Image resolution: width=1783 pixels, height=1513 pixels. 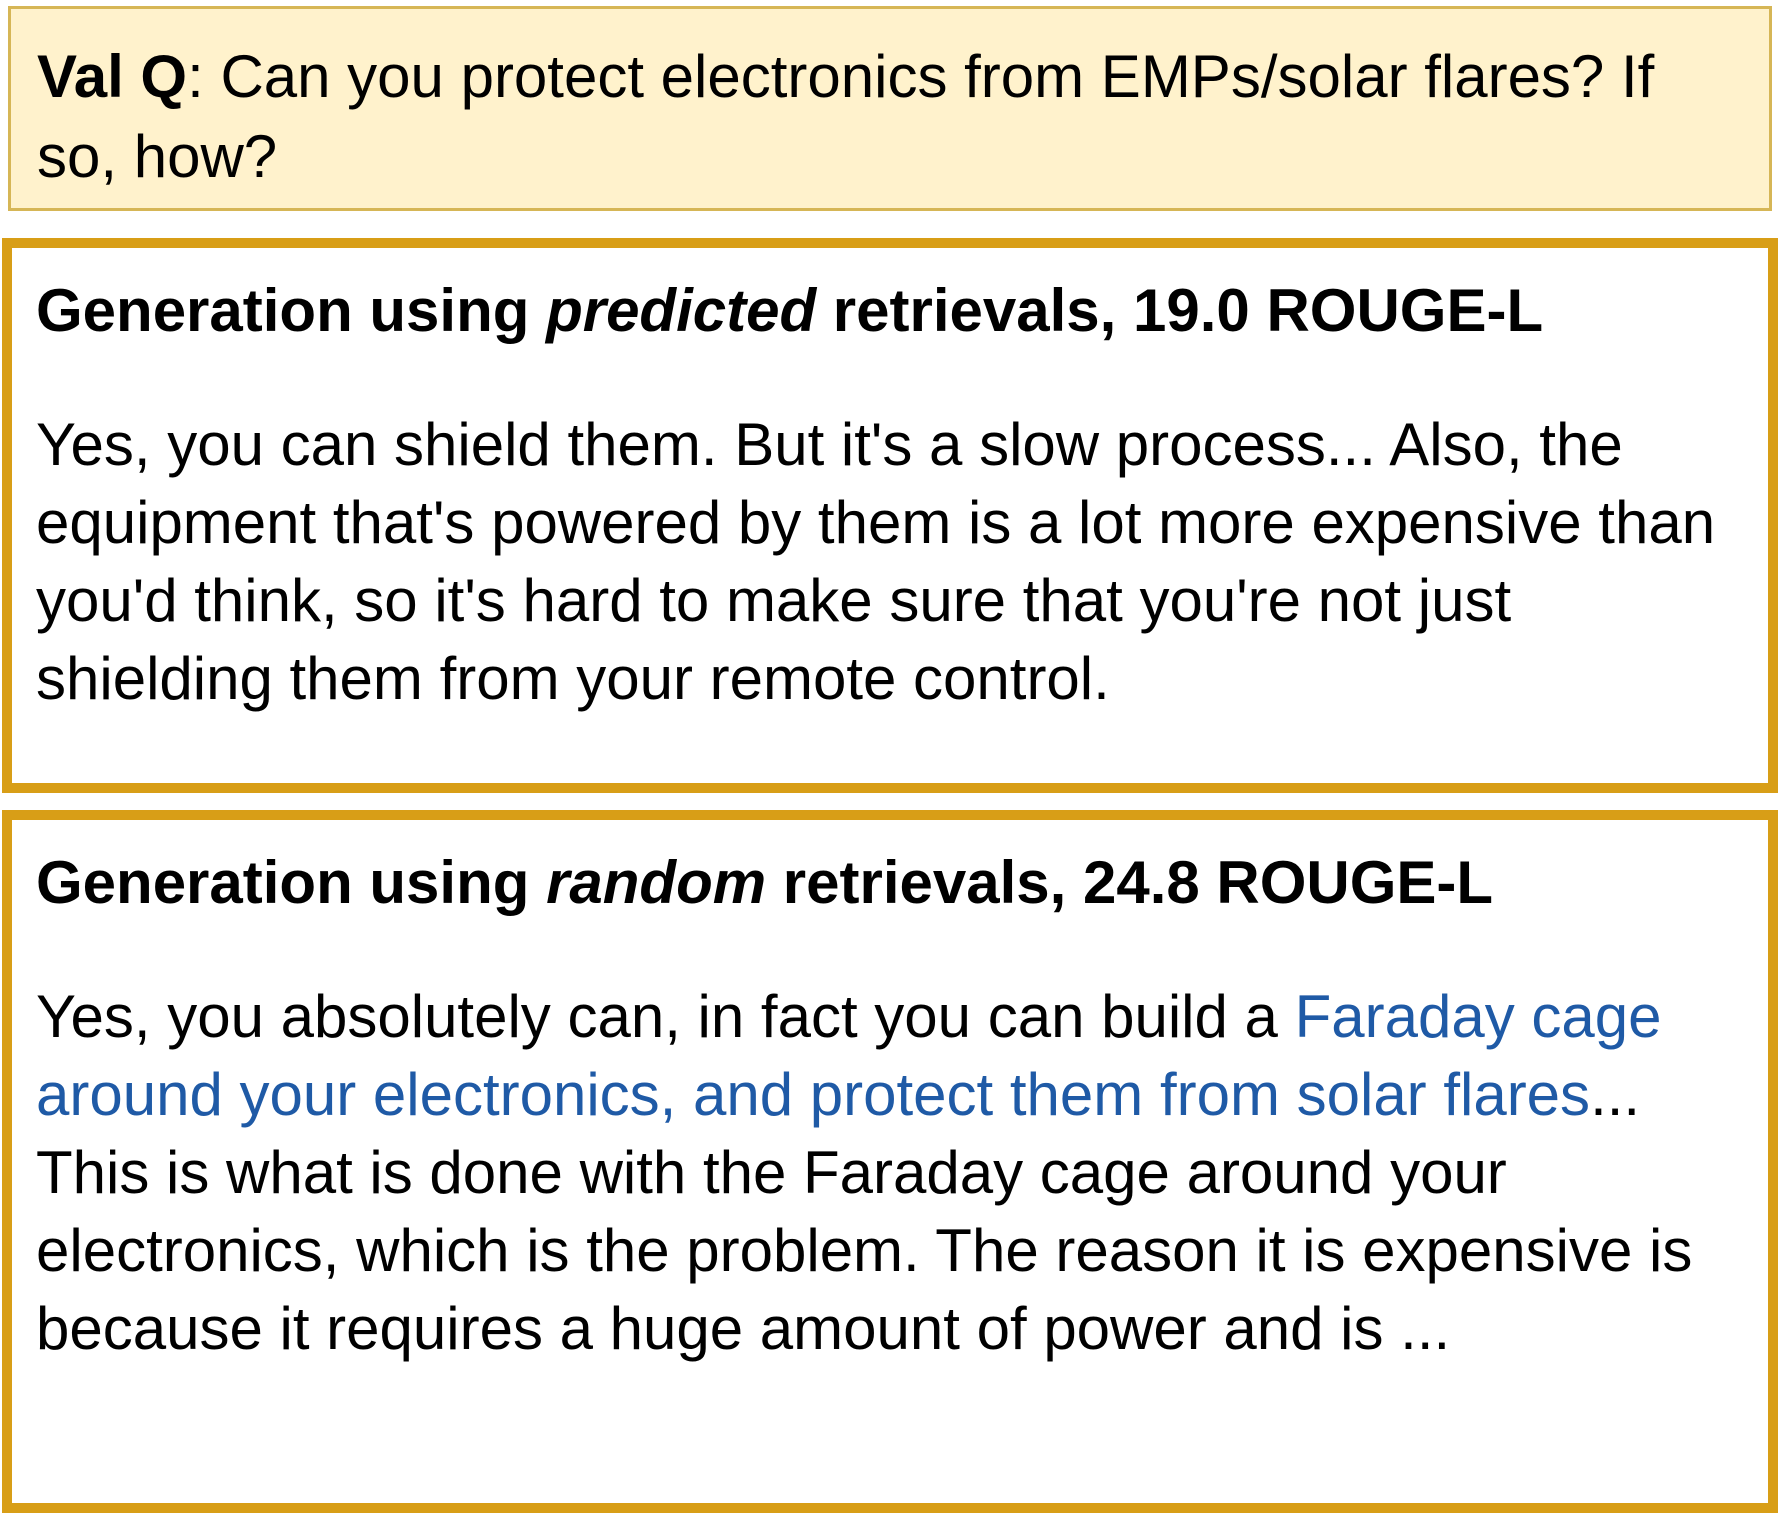 What do you see at coordinates (291, 310) in the screenshot?
I see `predicted-title-prefix: Generation using` at bounding box center [291, 310].